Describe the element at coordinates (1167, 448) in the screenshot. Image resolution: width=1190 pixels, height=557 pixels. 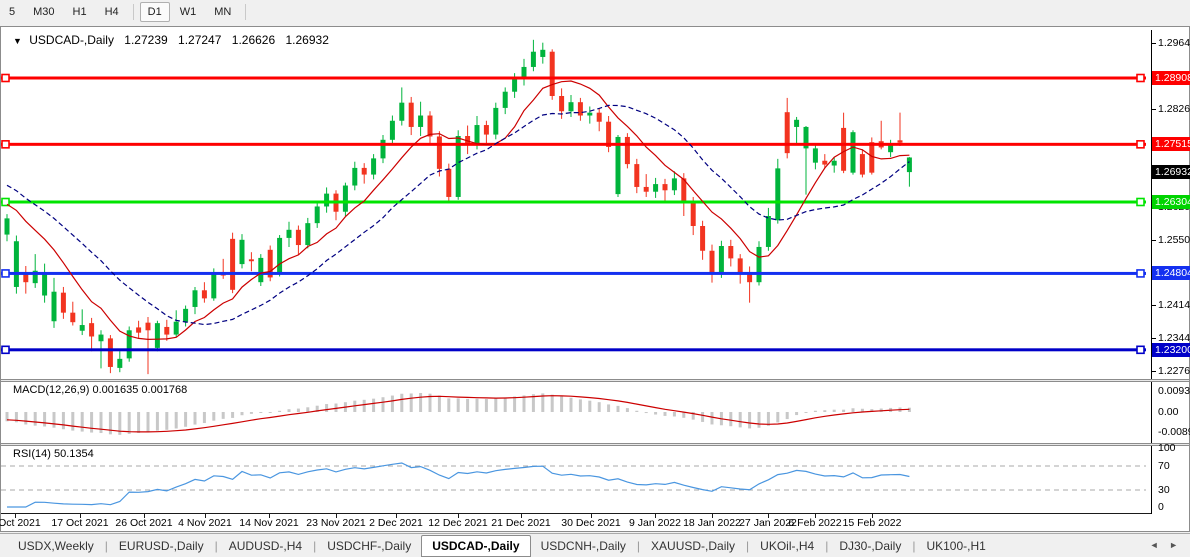
I see `rsi-axis-label: 100` at that location.